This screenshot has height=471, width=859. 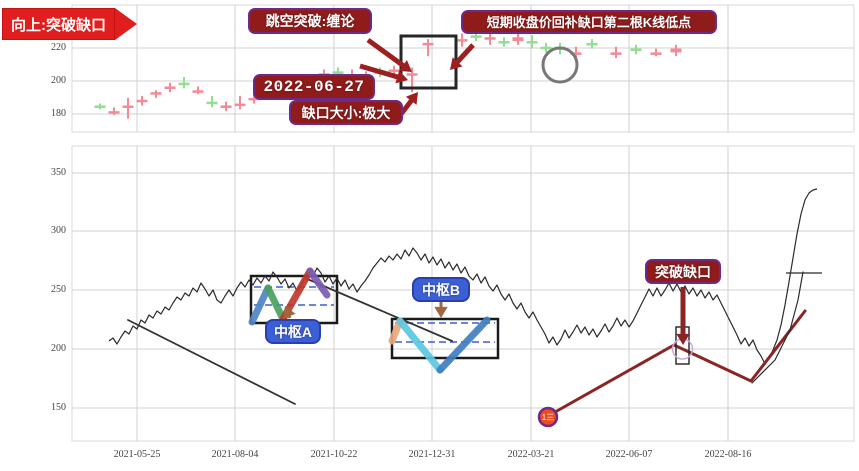 I want to click on refill-arrow-head, so click(x=456, y=63).